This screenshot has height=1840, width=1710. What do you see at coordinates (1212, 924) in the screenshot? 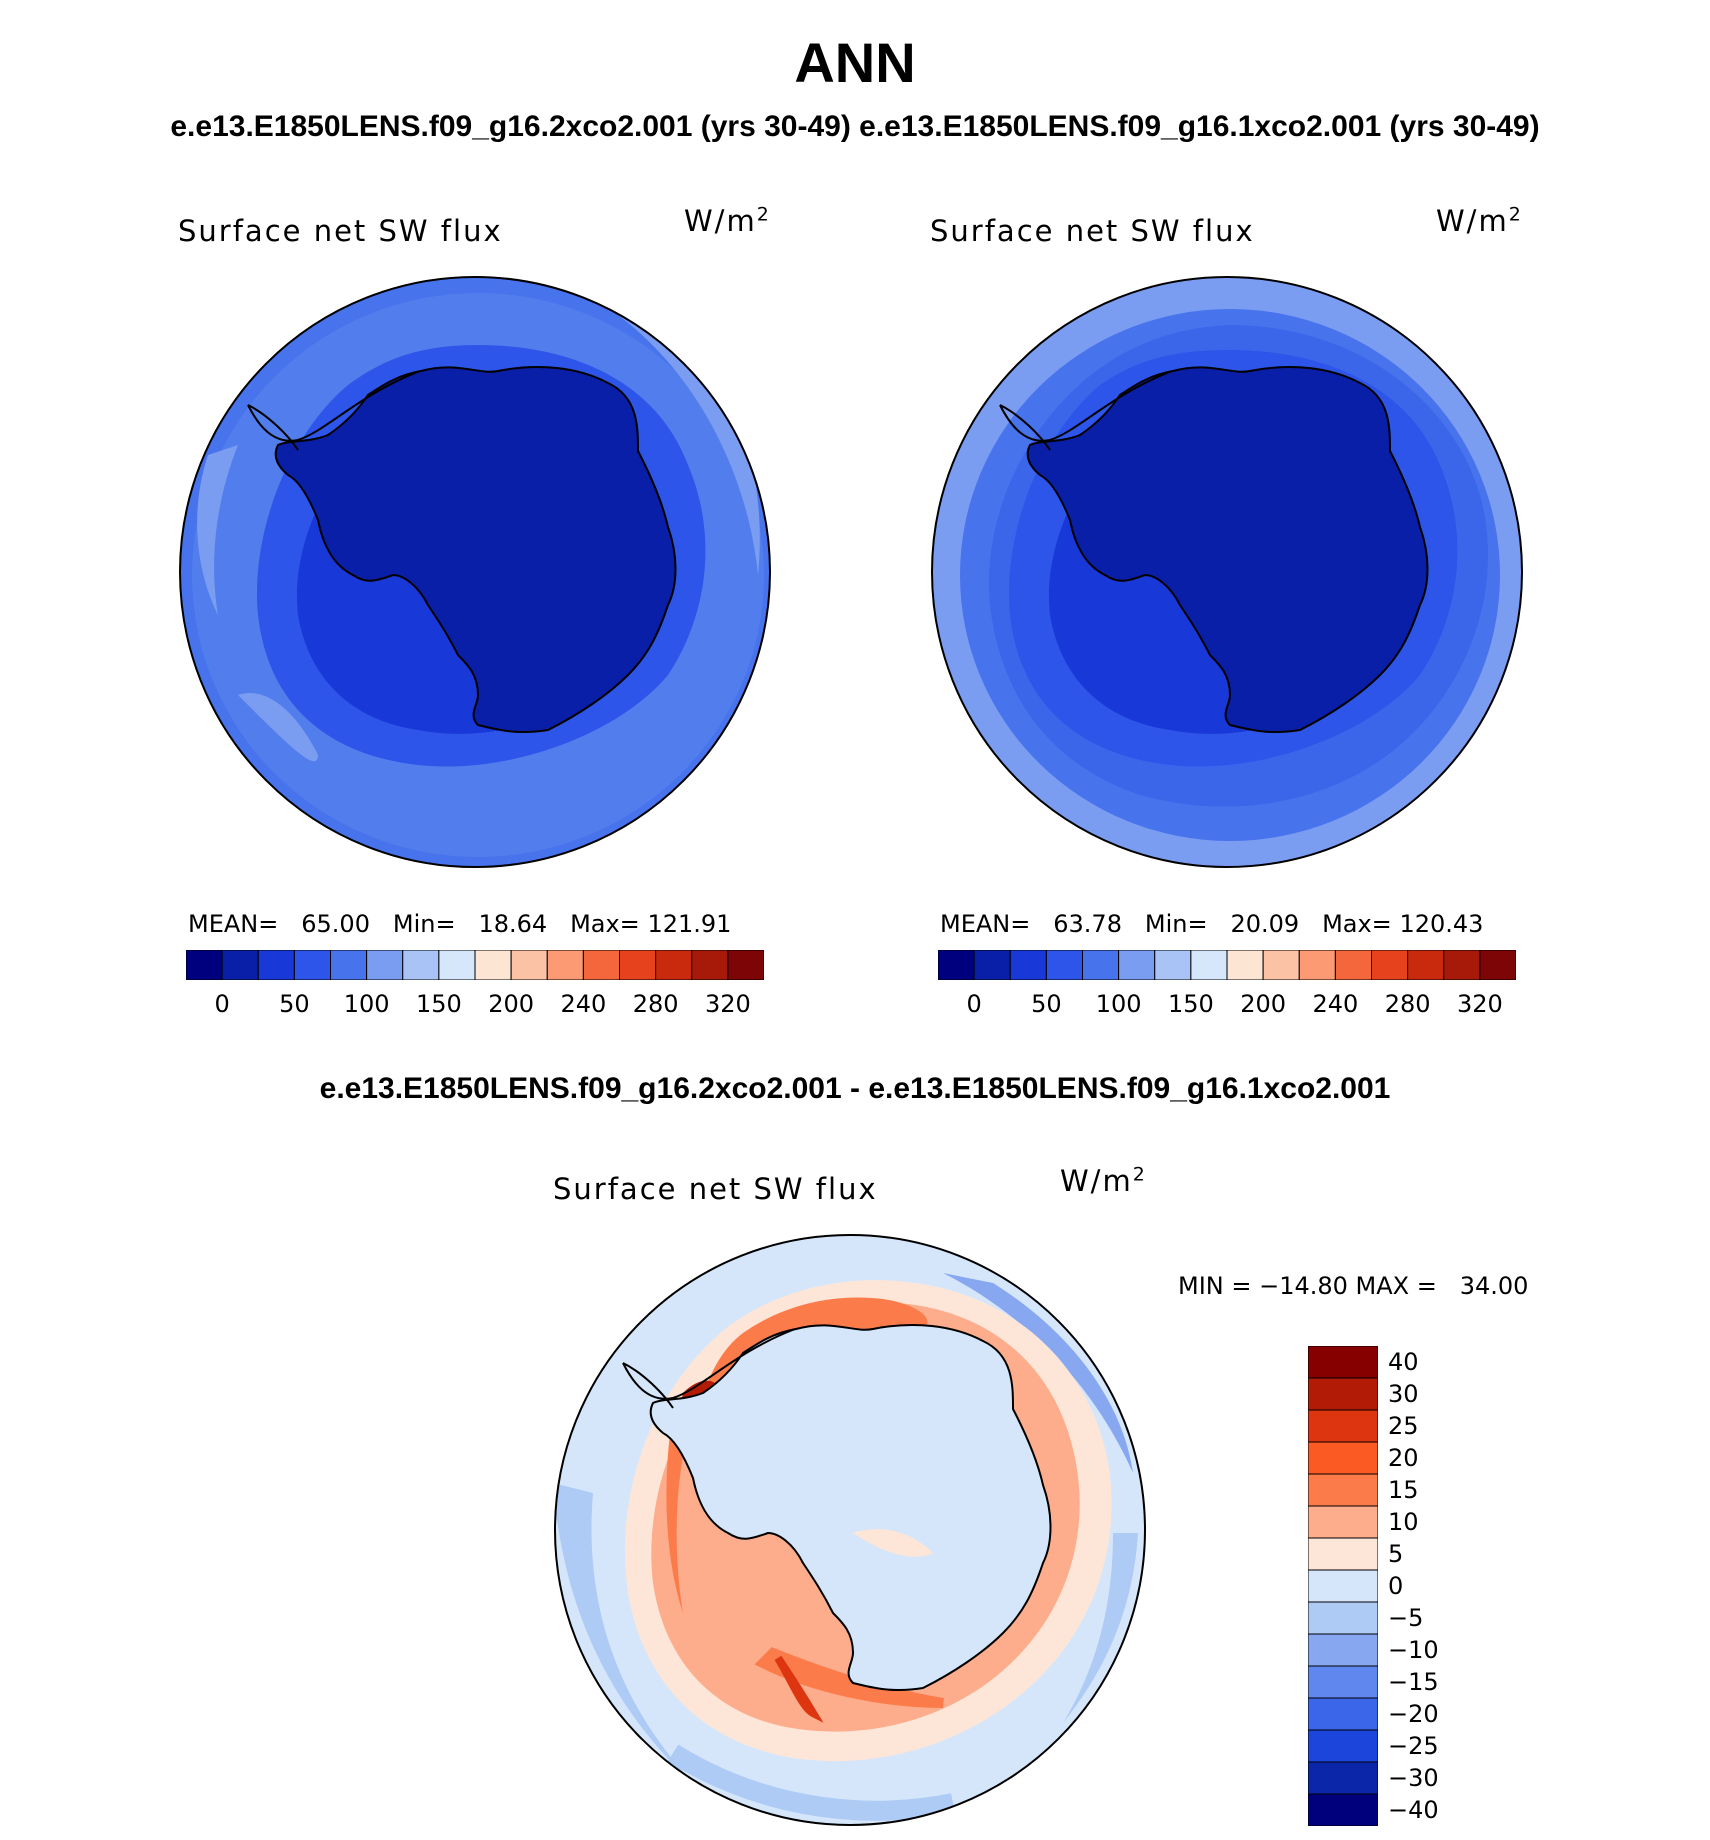
I see `panel-2-stats: MEAN= 63.78 Min= 20.09 Max= 120.43` at bounding box center [1212, 924].